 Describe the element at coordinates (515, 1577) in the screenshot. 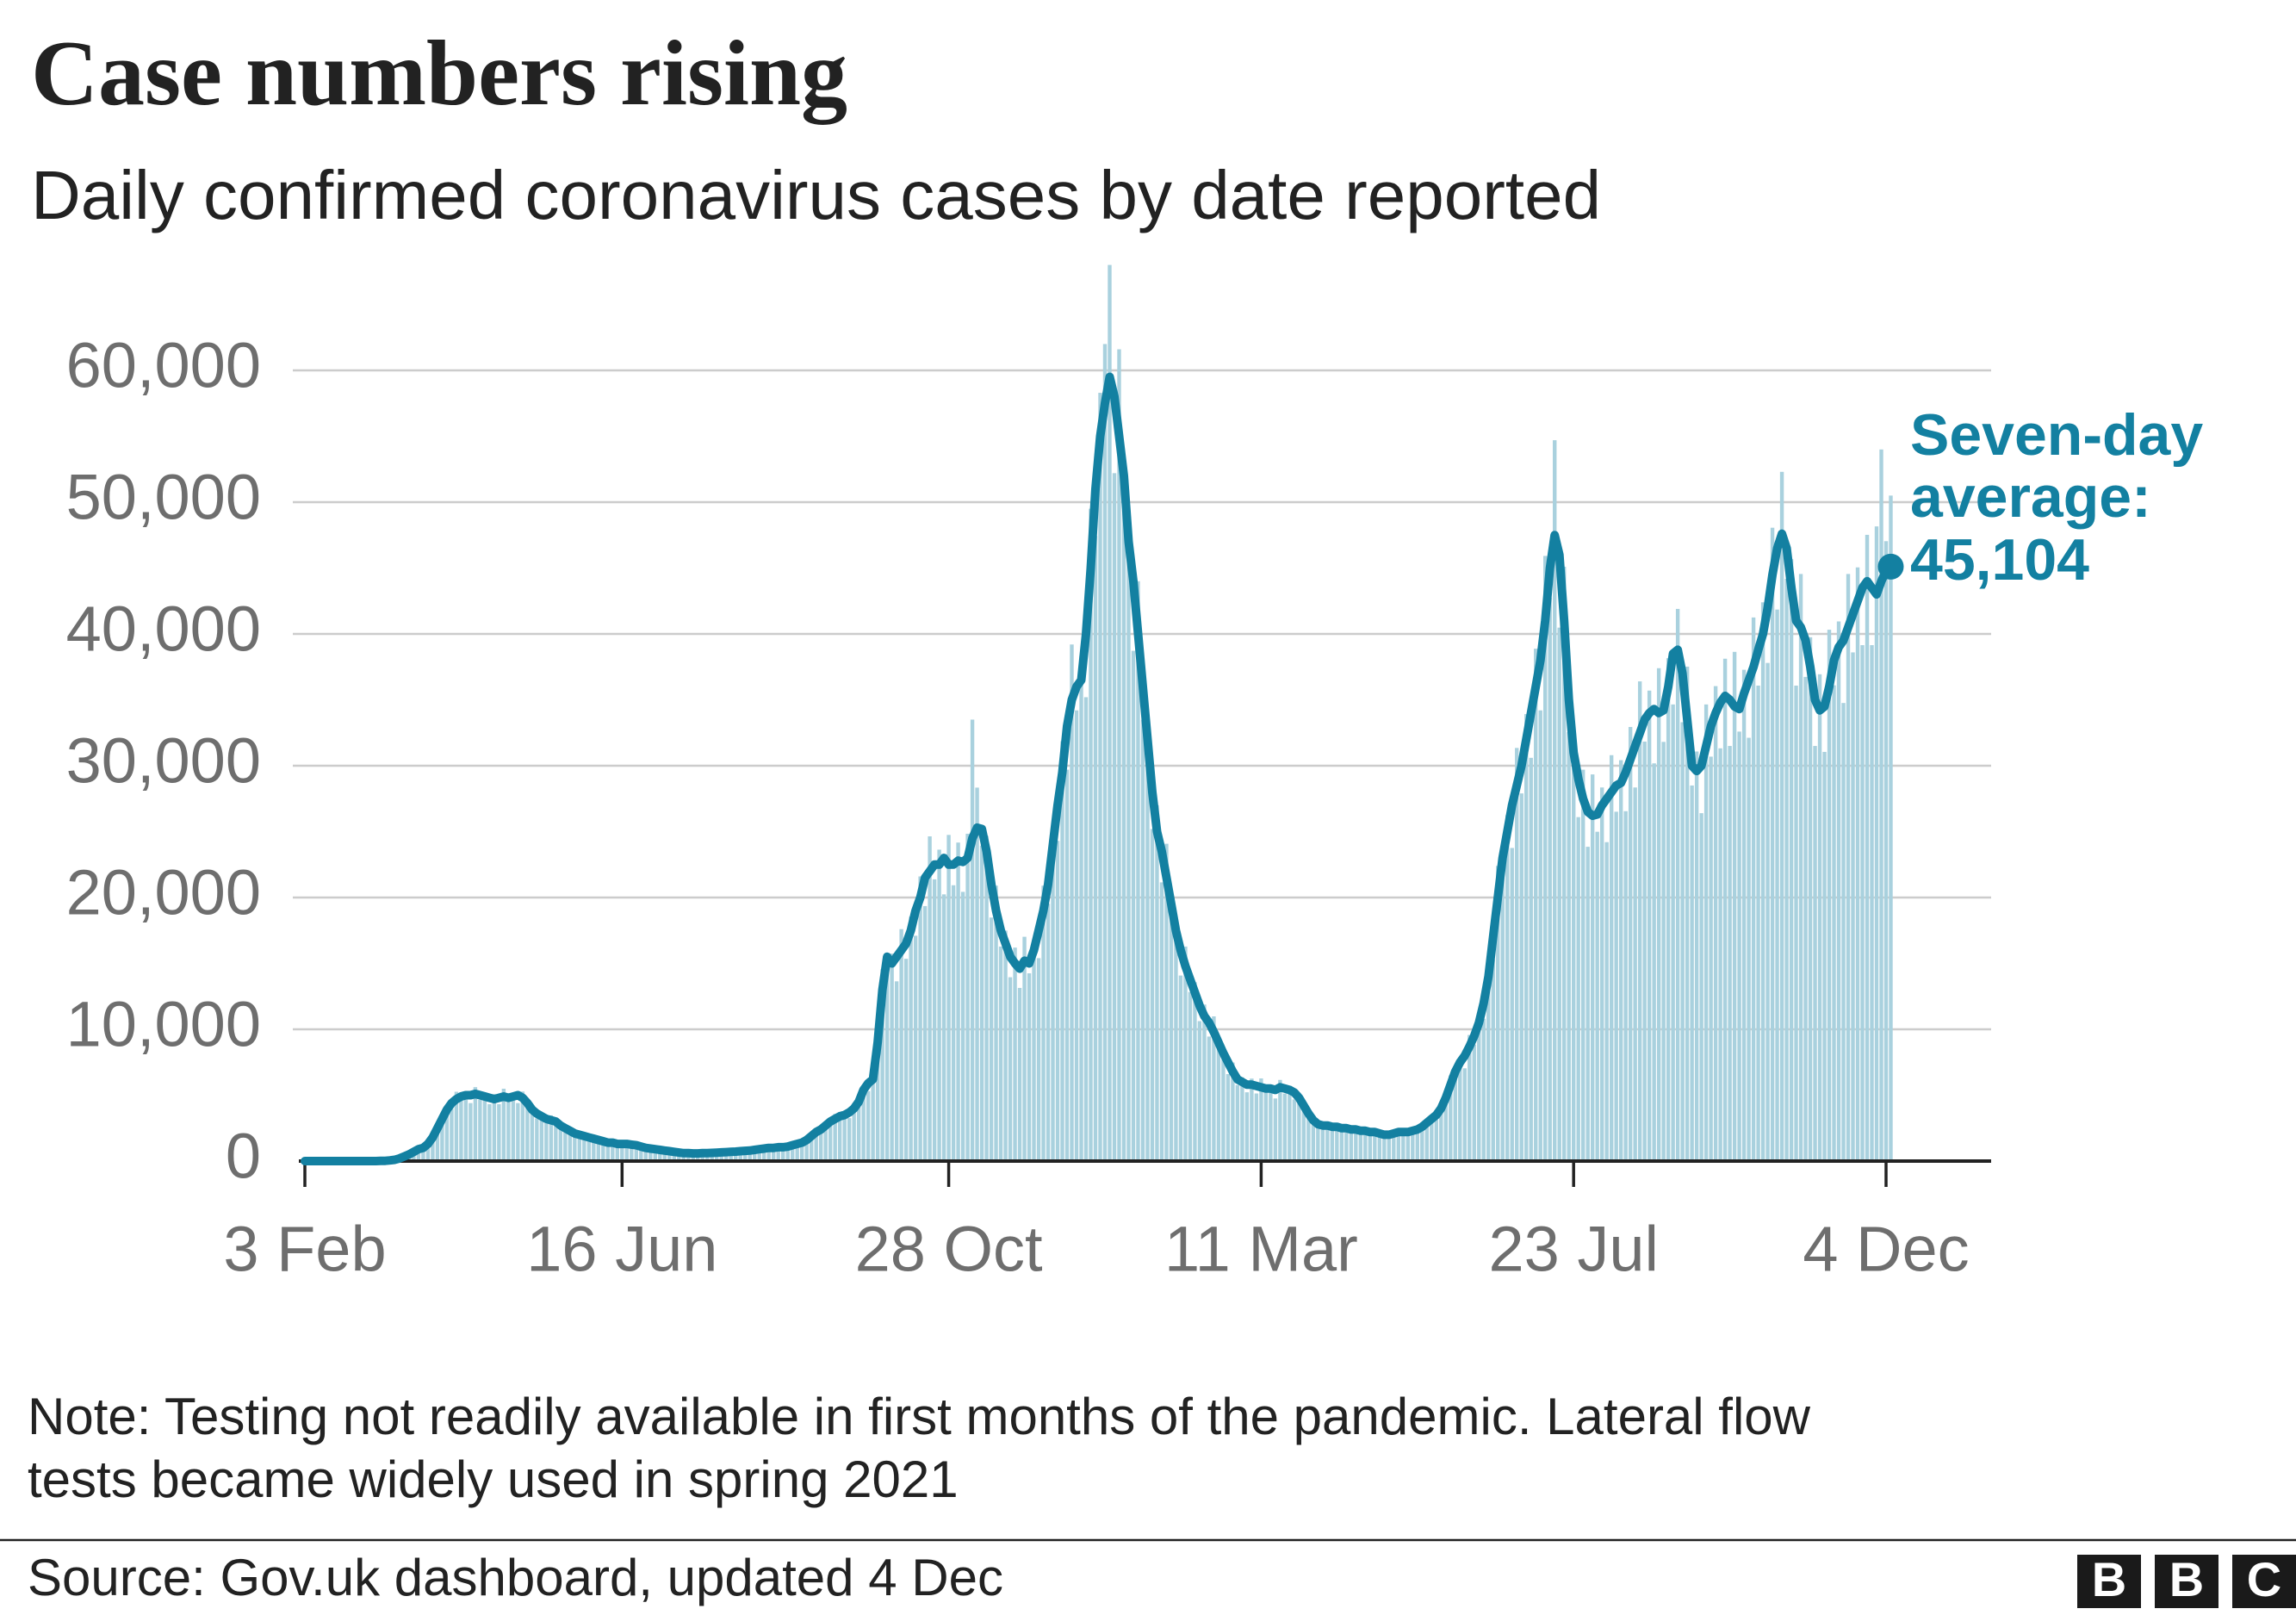

I see `source: Source: Gov.uk dashboard, updated 4 Dec` at that location.